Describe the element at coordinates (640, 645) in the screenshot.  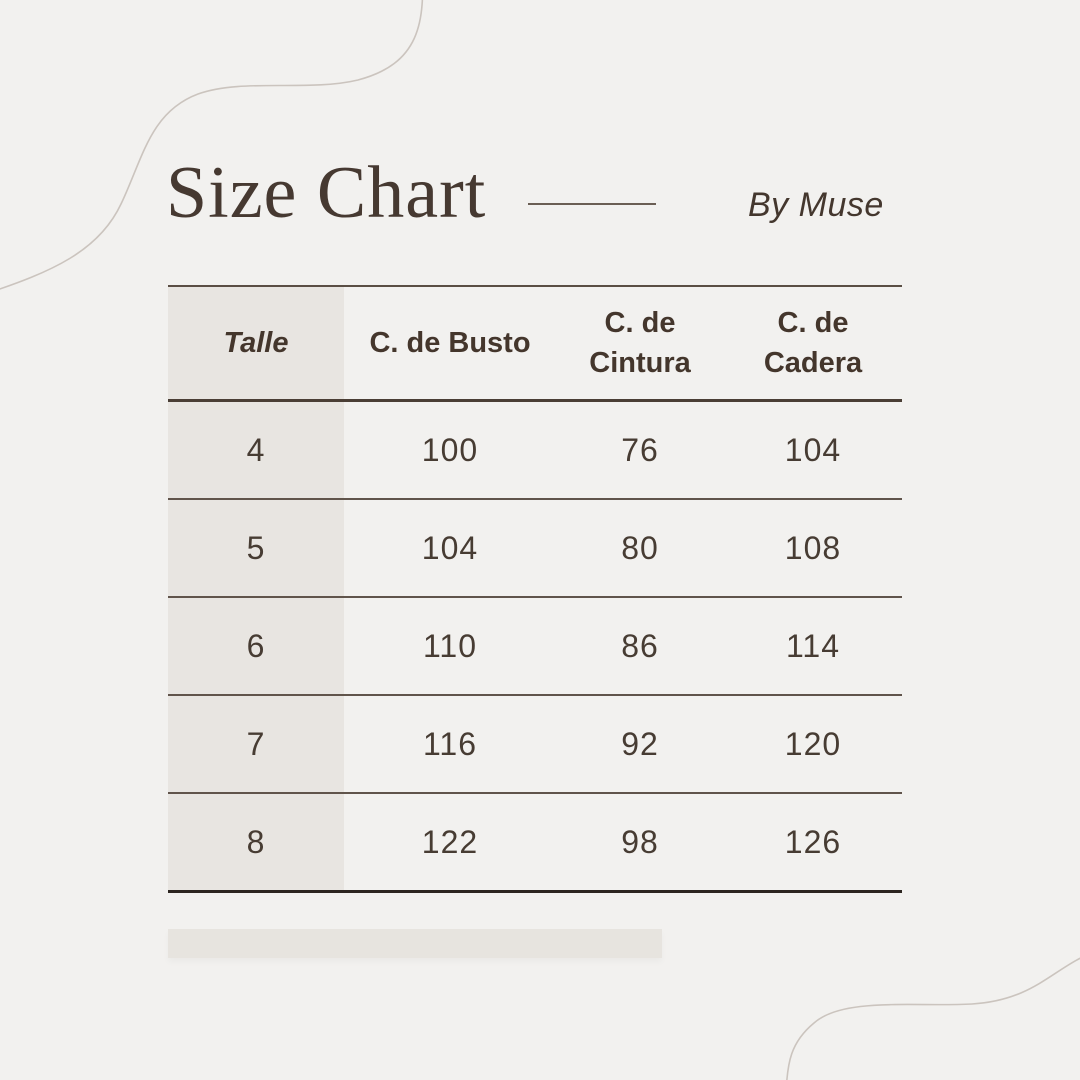
I see `cell-cintura: 86` at that location.